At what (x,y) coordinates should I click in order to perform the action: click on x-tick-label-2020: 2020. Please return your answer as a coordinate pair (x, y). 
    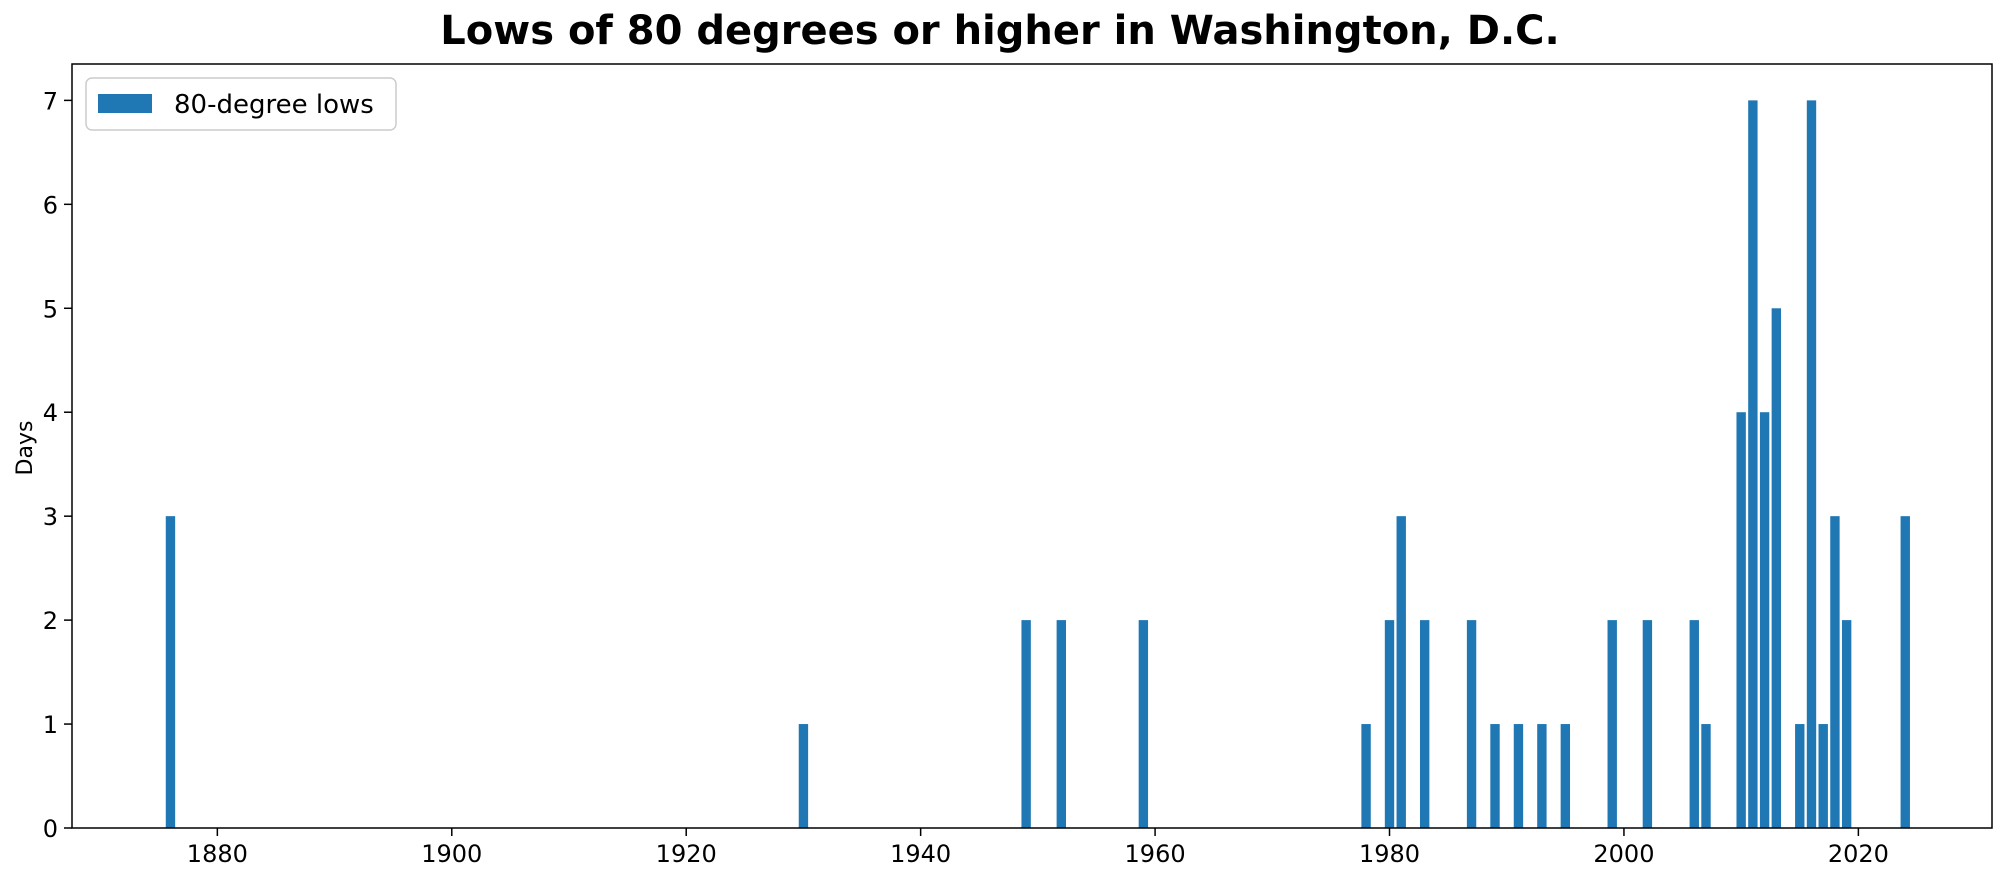
    Looking at the image, I should click on (1858, 854).